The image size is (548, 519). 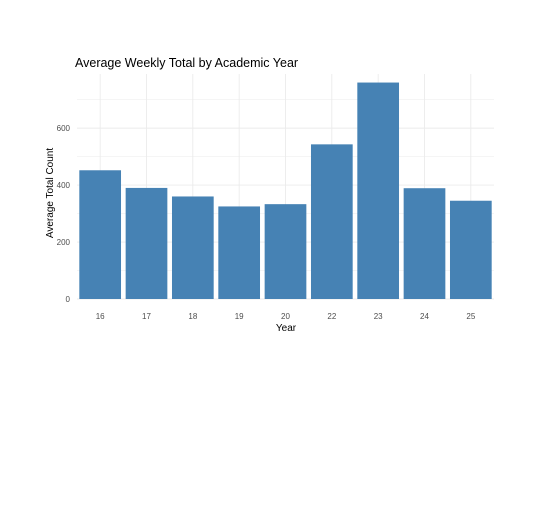 I want to click on chart-title: Average Weekly Total by Academic Year, so click(x=186, y=63).